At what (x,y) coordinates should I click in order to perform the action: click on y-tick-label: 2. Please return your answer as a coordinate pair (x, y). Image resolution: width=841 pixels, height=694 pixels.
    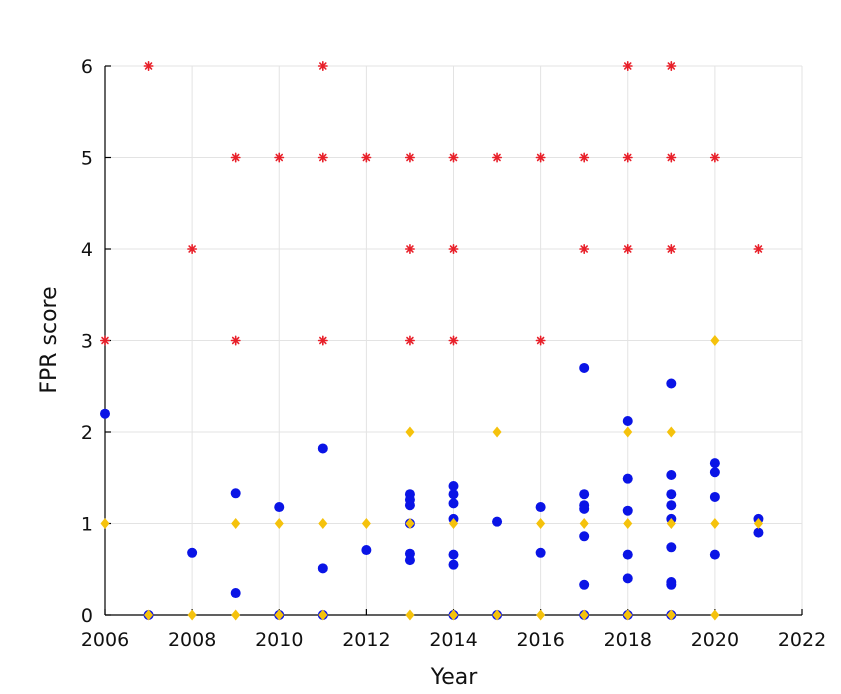
    Looking at the image, I should click on (87, 433).